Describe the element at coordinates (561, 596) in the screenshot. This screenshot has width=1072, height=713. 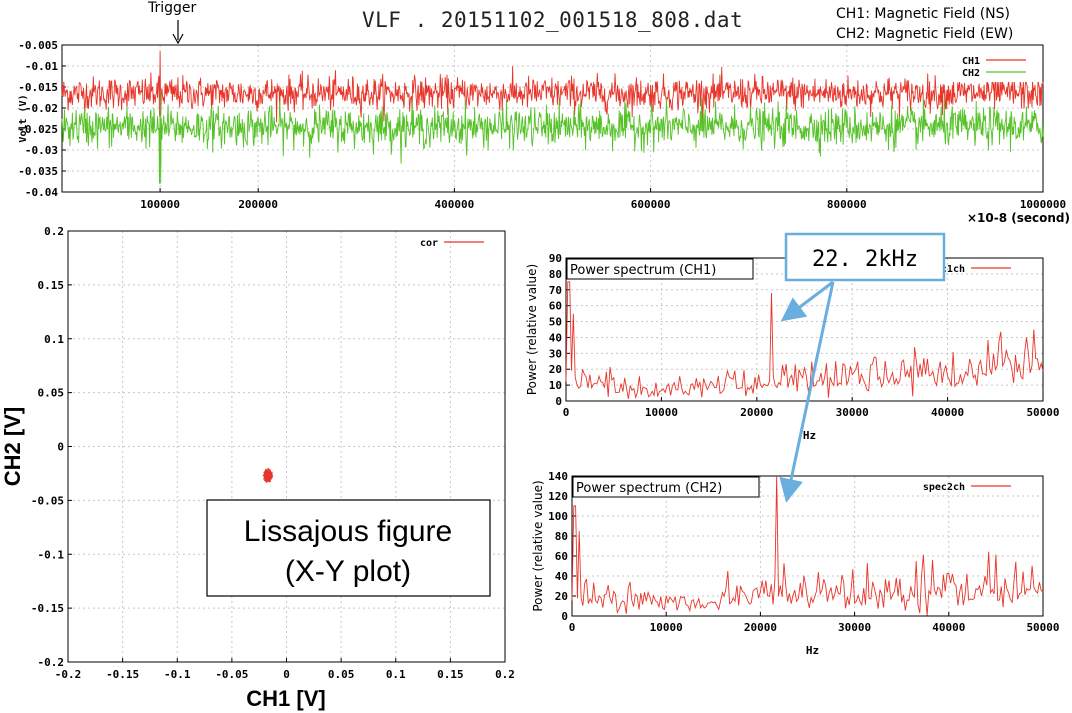
I see `y-tick-label: 20` at that location.